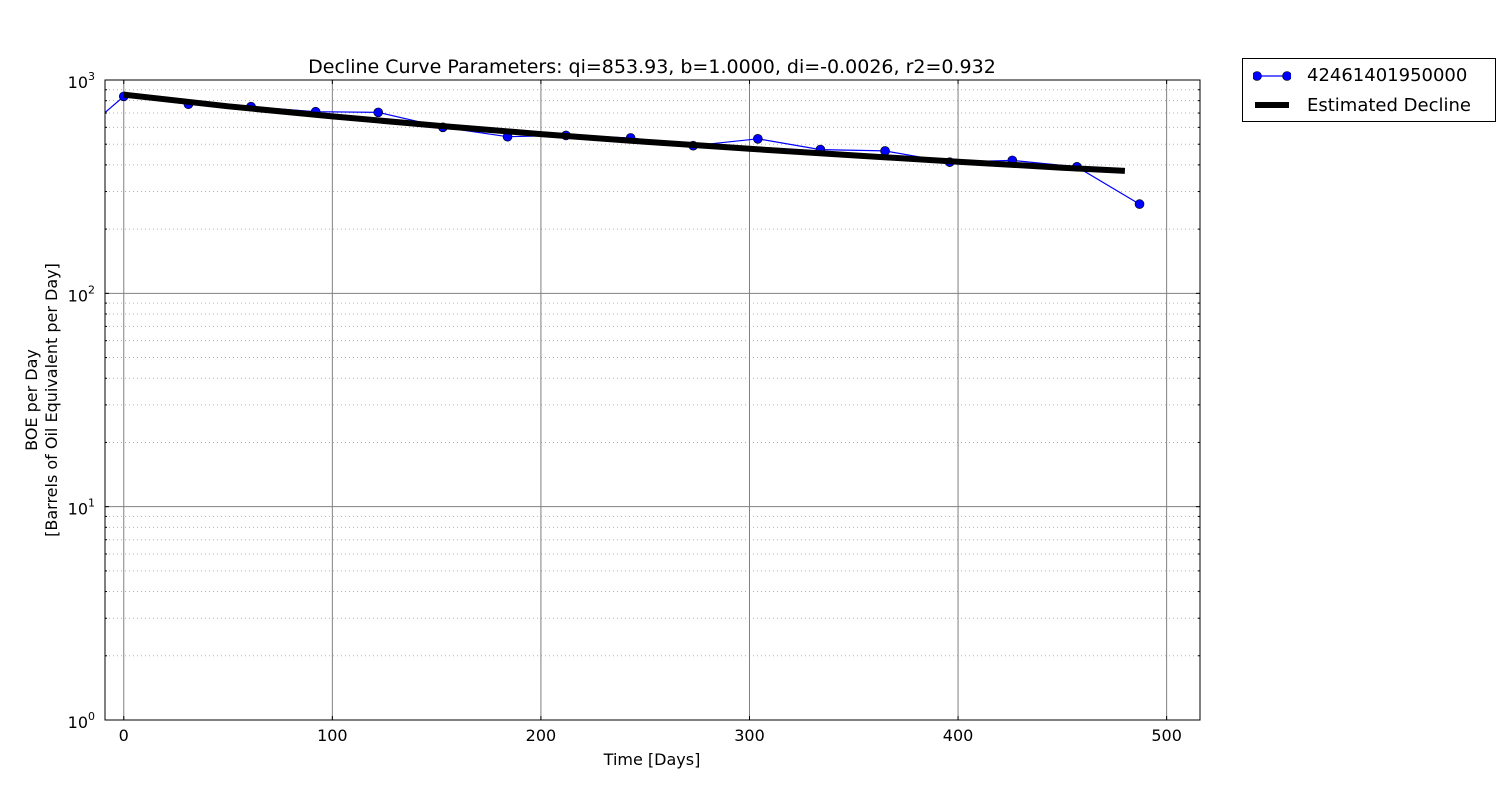  What do you see at coordinates (624, 132) in the screenshot?
I see `series-line-estimated-decline` at bounding box center [624, 132].